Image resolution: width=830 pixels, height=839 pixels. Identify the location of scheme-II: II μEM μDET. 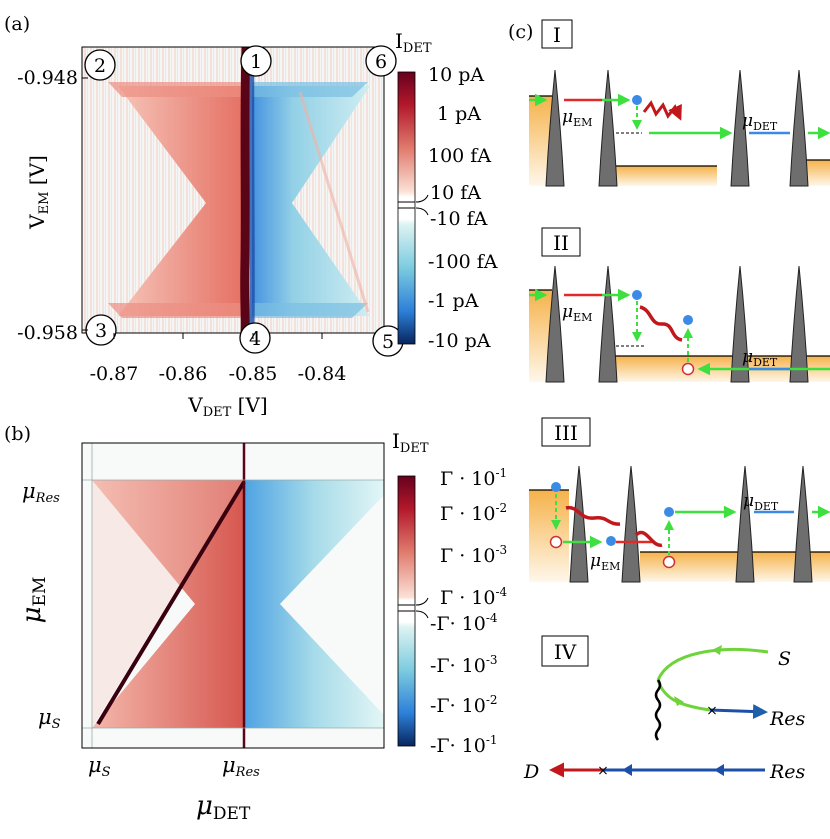
(679, 305).